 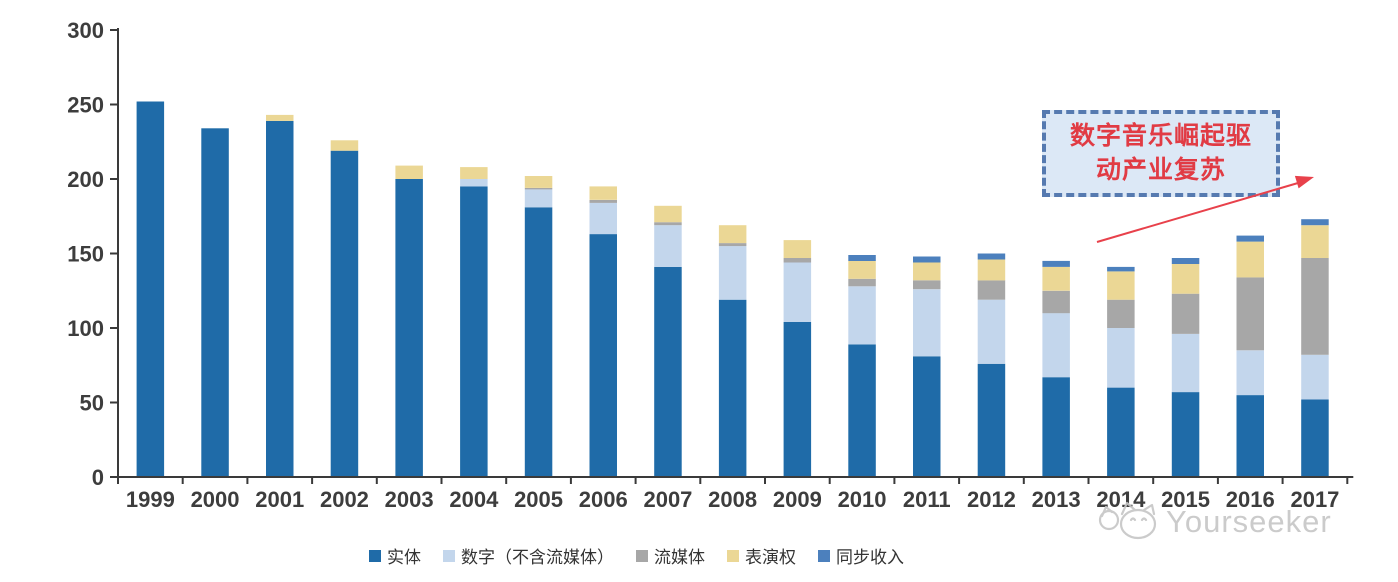 What do you see at coordinates (85, 328) in the screenshot?
I see `y-tick-label: 100` at bounding box center [85, 328].